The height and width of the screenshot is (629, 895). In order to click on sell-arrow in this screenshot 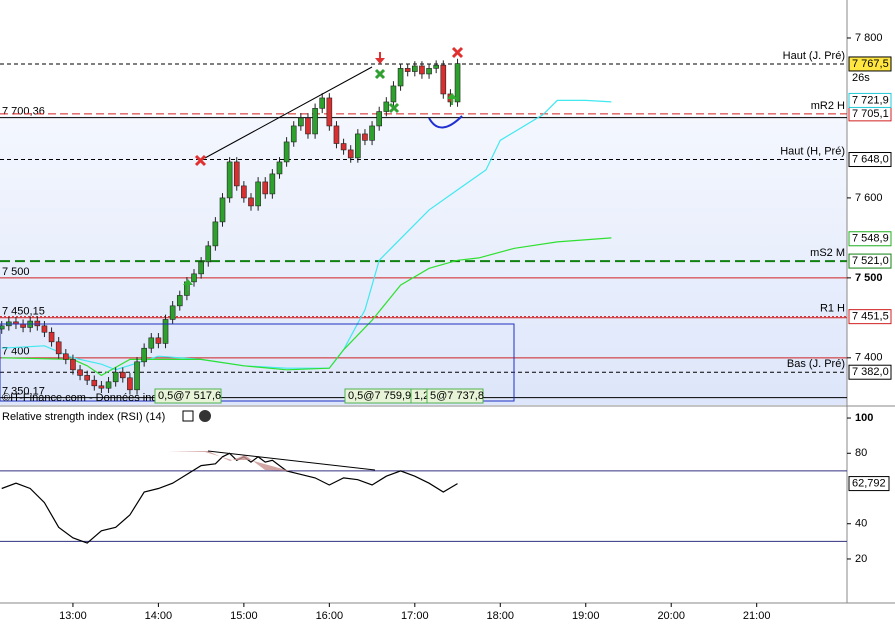, I will do `click(380, 58)`.